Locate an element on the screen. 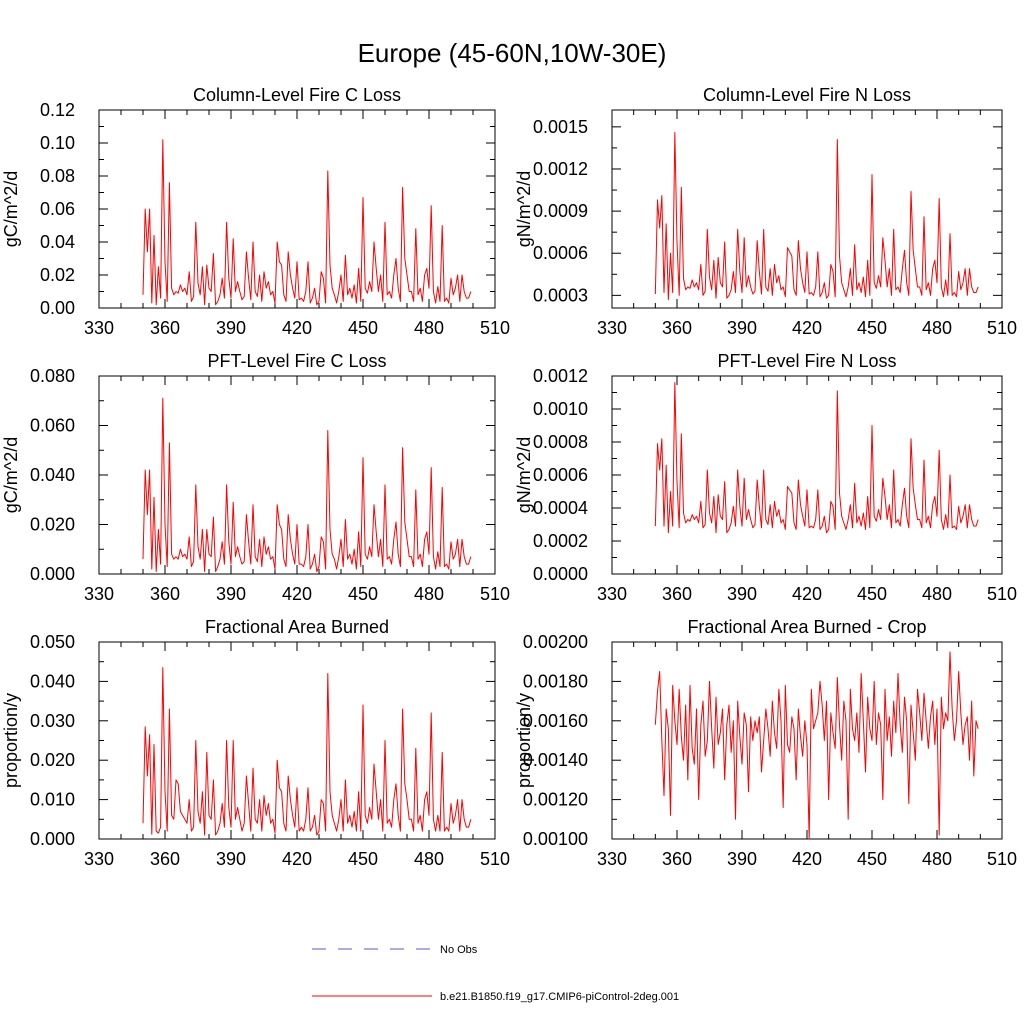 The height and width of the screenshot is (1024, 1024). y-tick-label: 0.00180 is located at coordinates (555, 681).